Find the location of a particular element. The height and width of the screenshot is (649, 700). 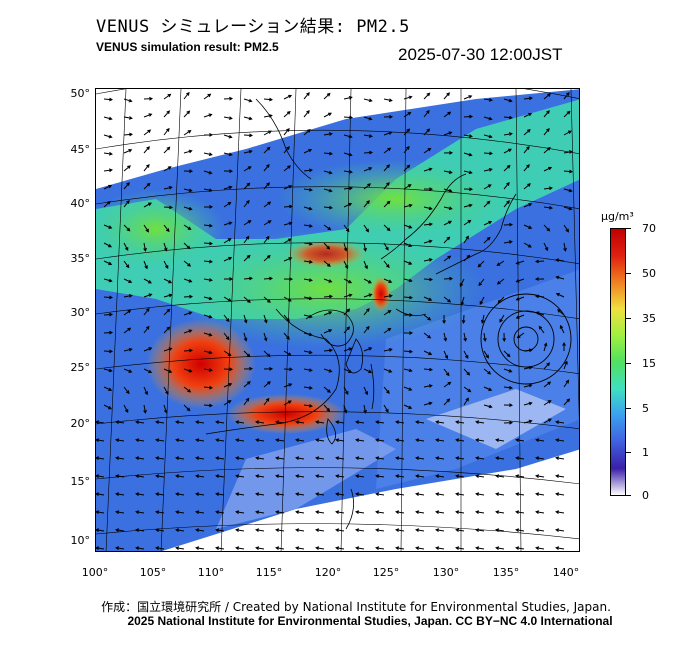

colorbar-tick-label: 5 is located at coordinates (645, 408).